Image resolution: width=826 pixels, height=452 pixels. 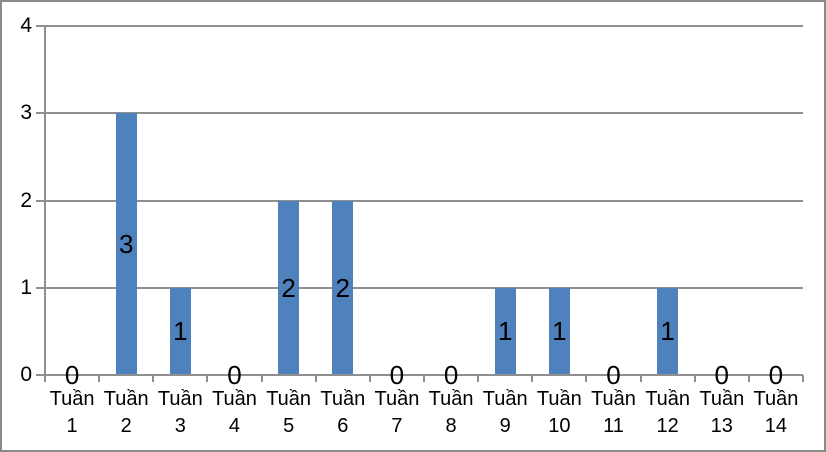 What do you see at coordinates (126, 412) in the screenshot?
I see `x-axis-label: Tuần 2` at bounding box center [126, 412].